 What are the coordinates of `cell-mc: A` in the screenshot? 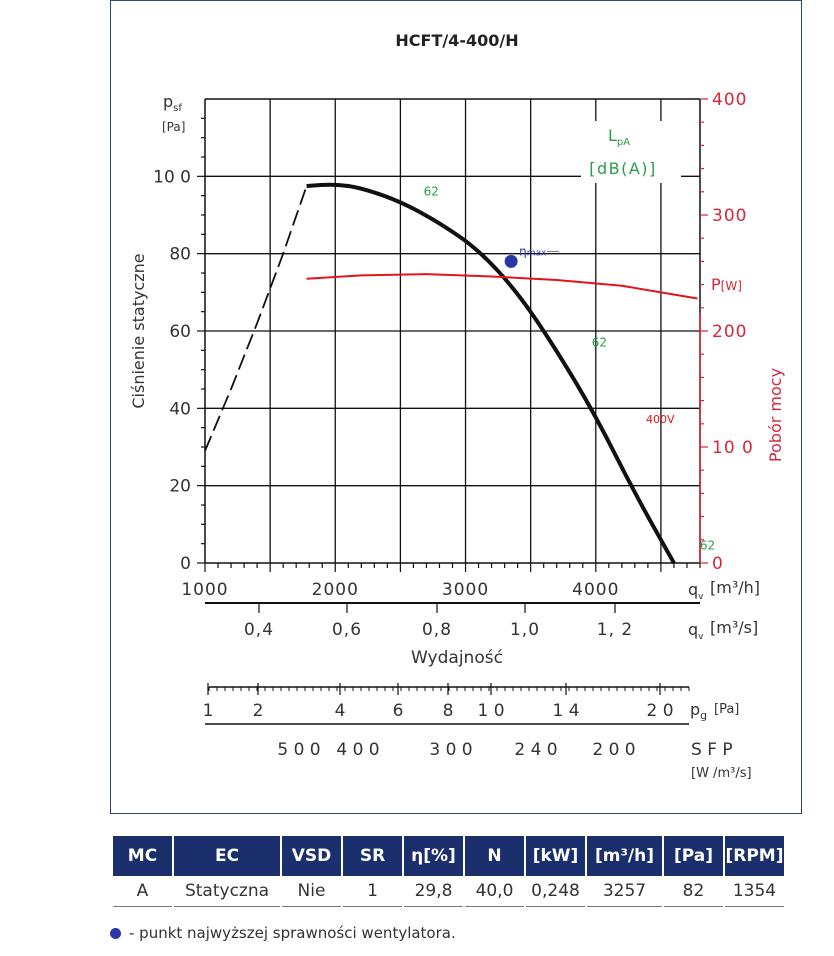 It's located at (142, 891).